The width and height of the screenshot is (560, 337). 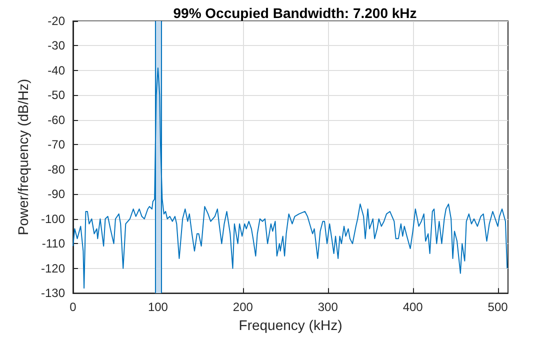 What do you see at coordinates (57, 194) in the screenshot?
I see `y-tick-label: -90` at bounding box center [57, 194].